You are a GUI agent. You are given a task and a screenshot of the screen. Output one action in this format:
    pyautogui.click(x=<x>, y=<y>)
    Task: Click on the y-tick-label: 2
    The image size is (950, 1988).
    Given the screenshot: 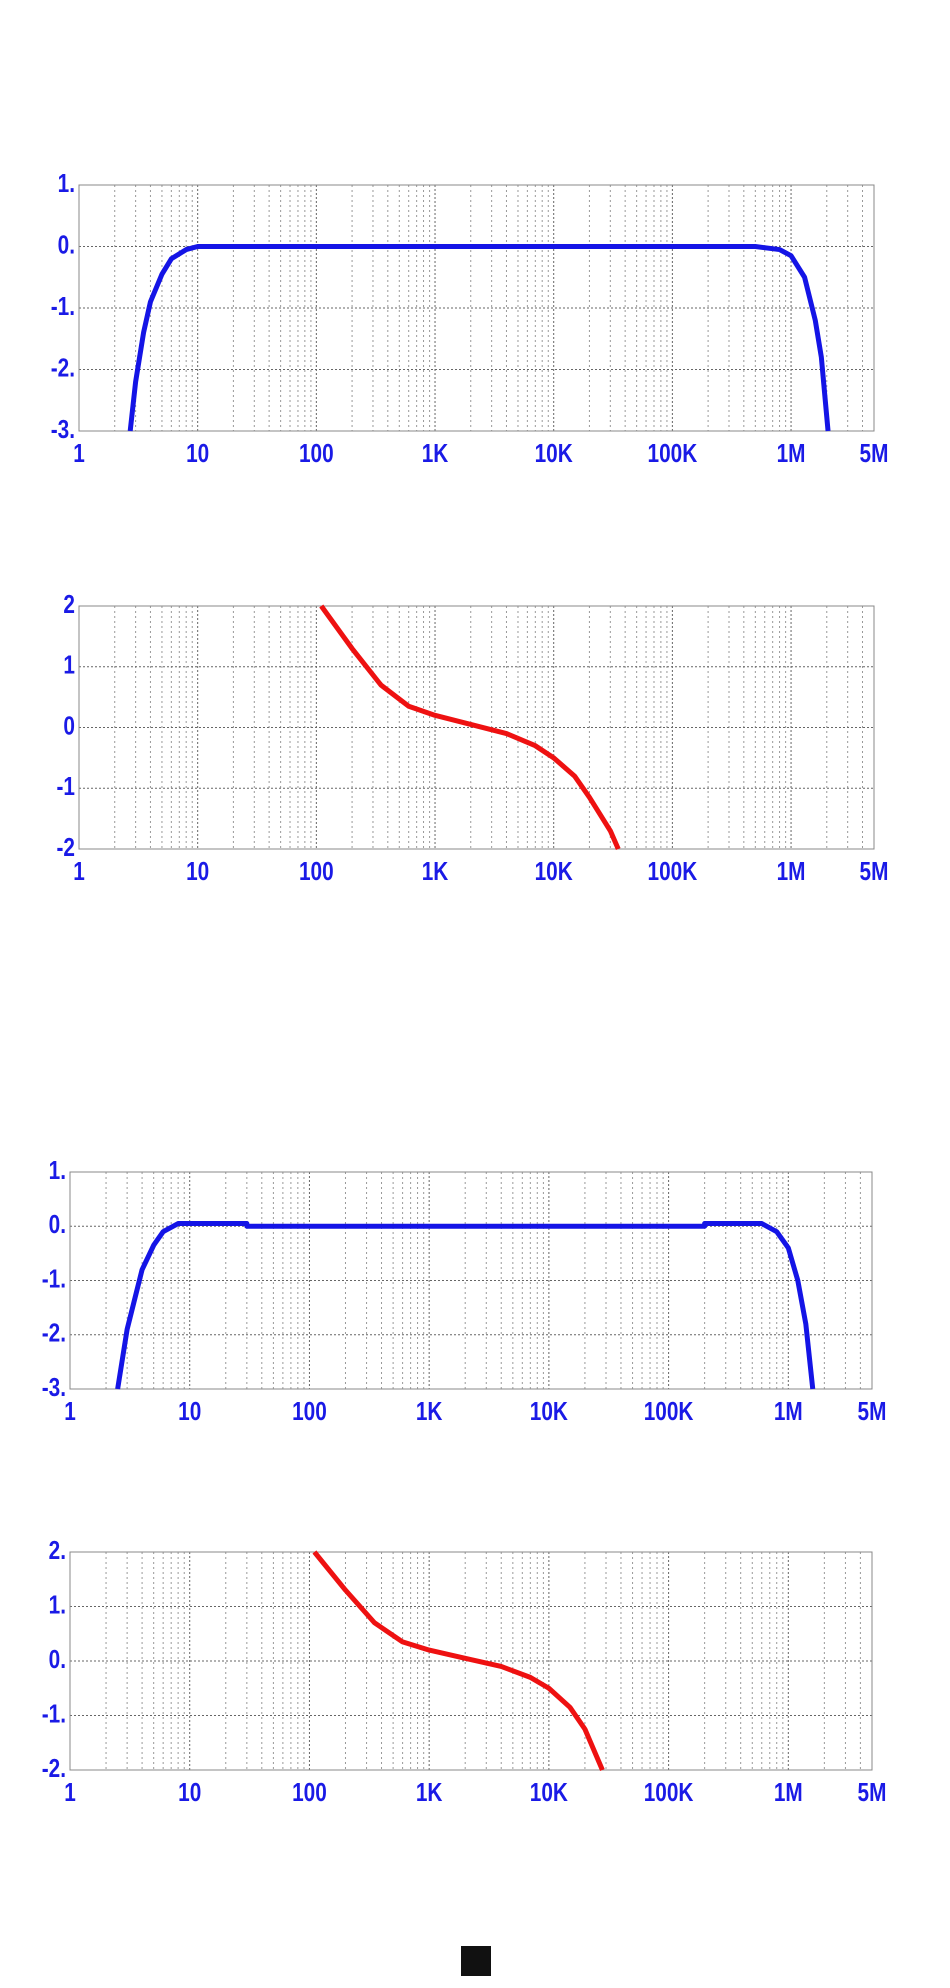 What is the action you would take?
    pyautogui.click(x=69, y=604)
    